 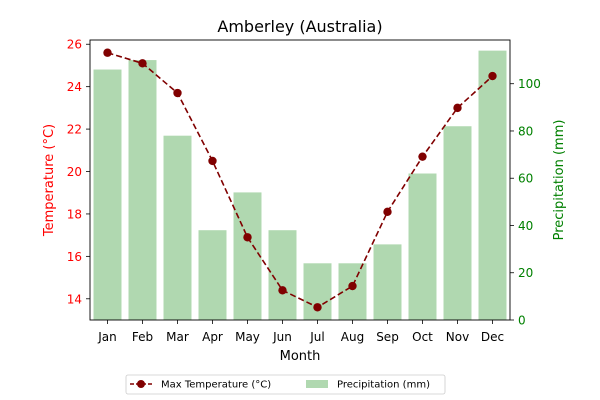 What do you see at coordinates (216, 385) in the screenshot?
I see `legend-label-temperature: Max Temperature (°C)` at bounding box center [216, 385].